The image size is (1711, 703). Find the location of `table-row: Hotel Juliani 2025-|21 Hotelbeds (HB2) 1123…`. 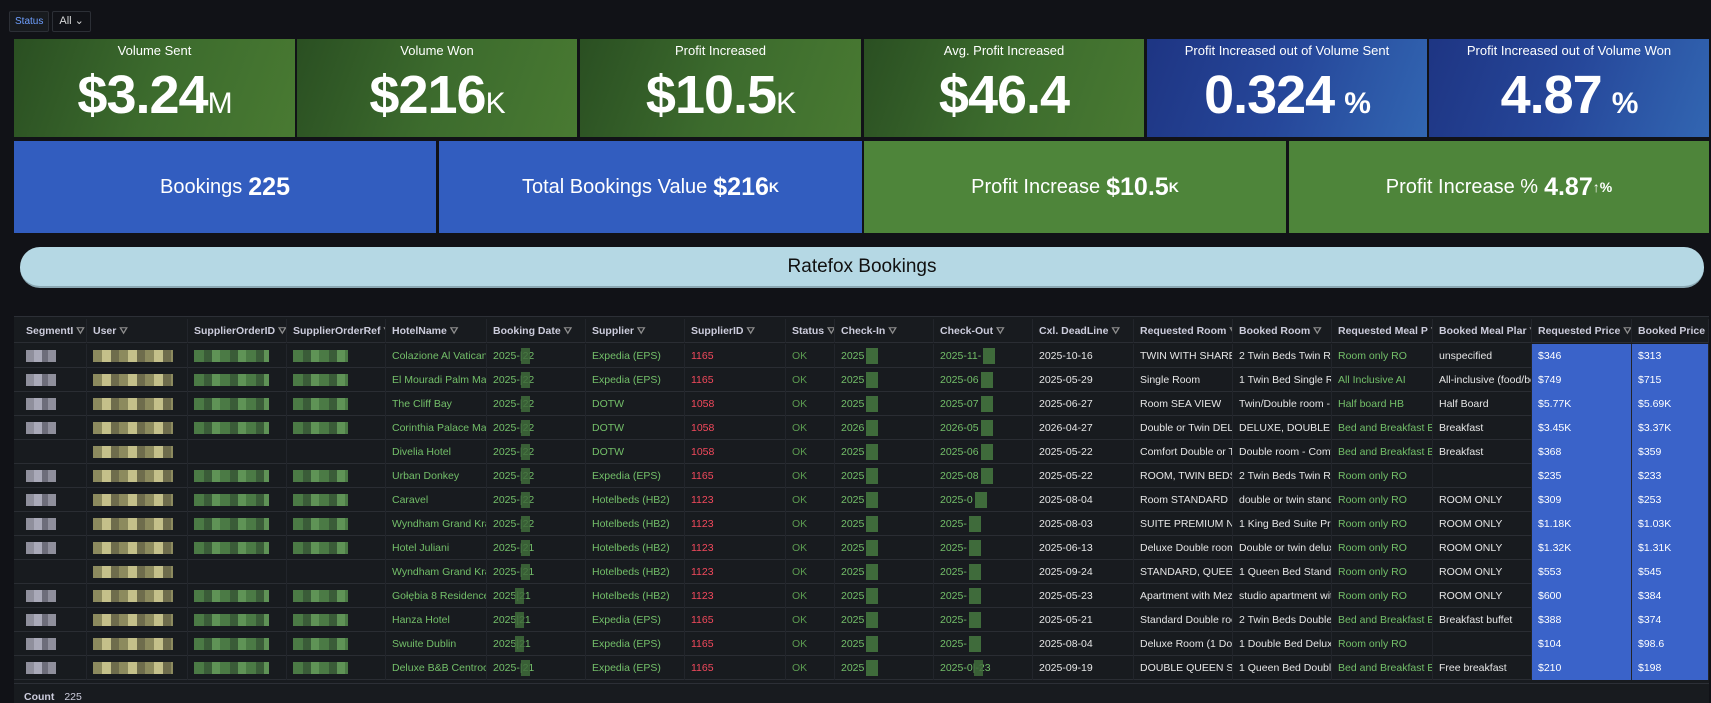

table-row: Hotel Juliani 2025-|21 Hotelbeds (HB2) 1123… is located at coordinates (861, 548).